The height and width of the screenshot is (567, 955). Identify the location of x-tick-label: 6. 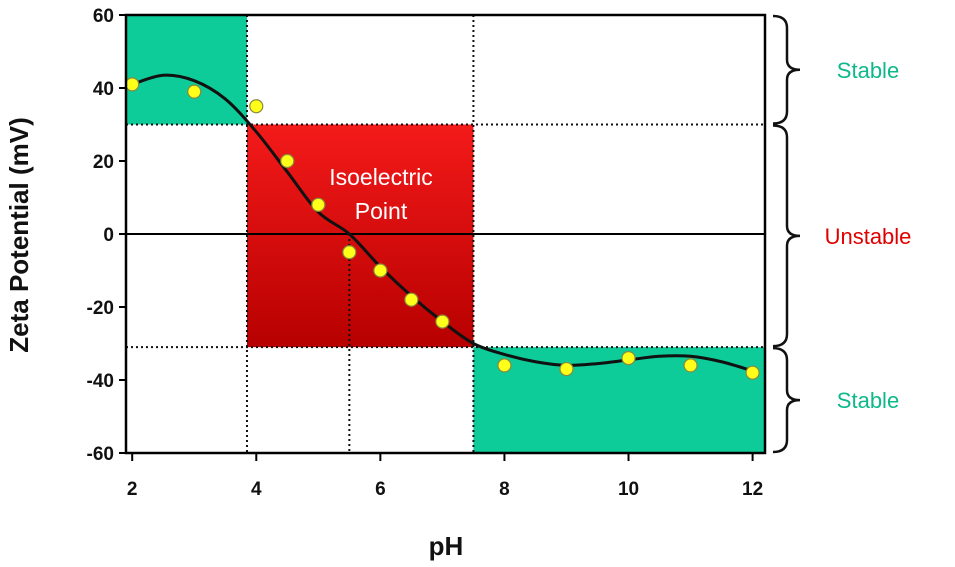
(380, 489).